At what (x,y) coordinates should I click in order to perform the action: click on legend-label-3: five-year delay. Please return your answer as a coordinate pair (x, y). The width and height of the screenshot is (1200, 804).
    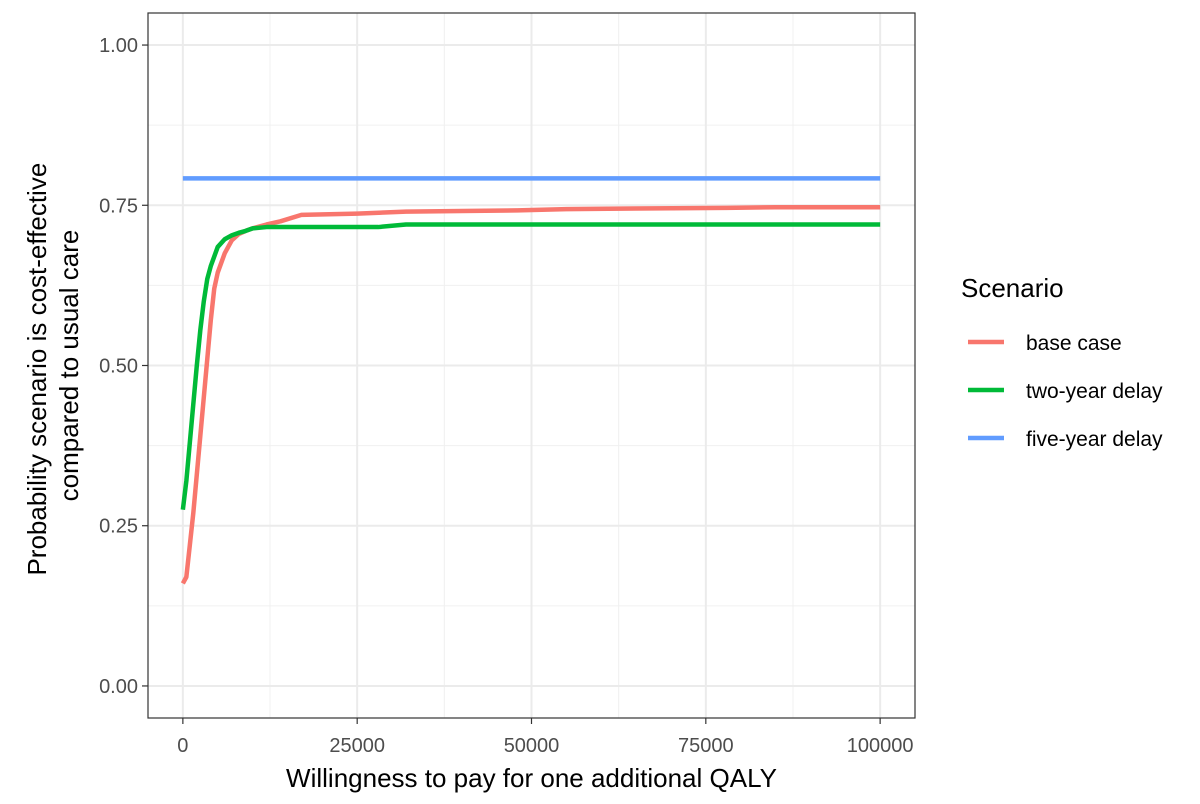
    Looking at the image, I should click on (1094, 439).